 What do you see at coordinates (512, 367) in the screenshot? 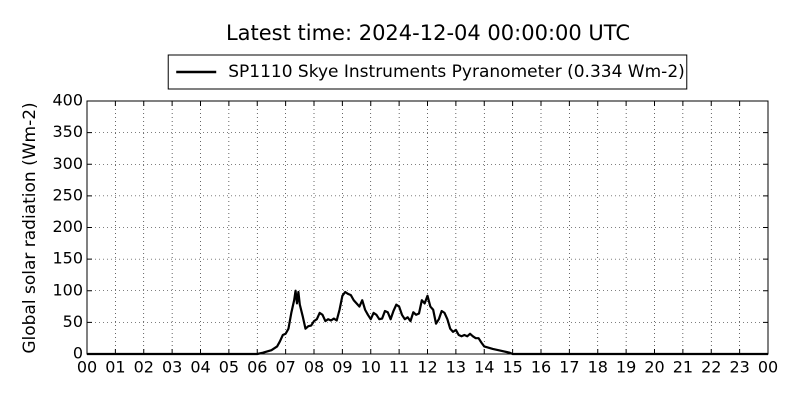
I see `x-tick-label: 15` at bounding box center [512, 367].